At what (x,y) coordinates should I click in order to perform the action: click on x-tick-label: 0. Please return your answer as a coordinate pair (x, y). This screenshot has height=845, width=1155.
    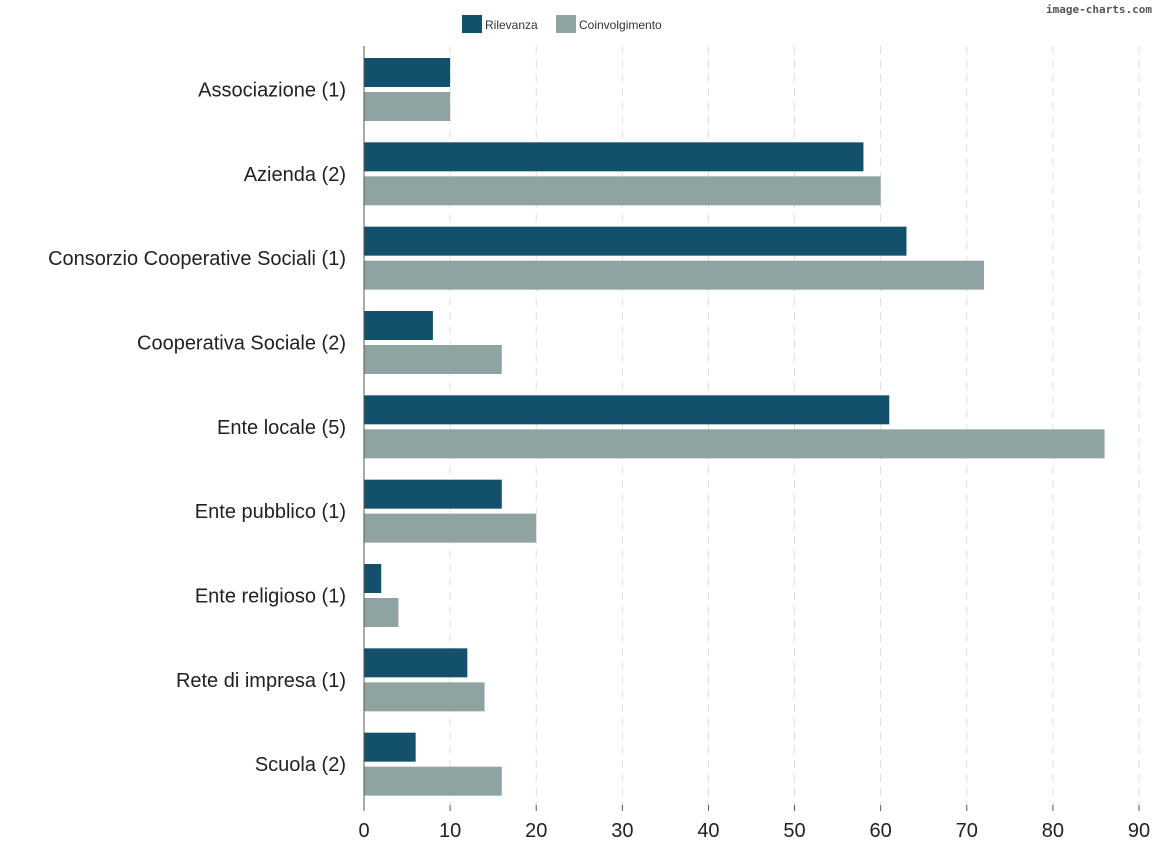
    Looking at the image, I should click on (363, 831).